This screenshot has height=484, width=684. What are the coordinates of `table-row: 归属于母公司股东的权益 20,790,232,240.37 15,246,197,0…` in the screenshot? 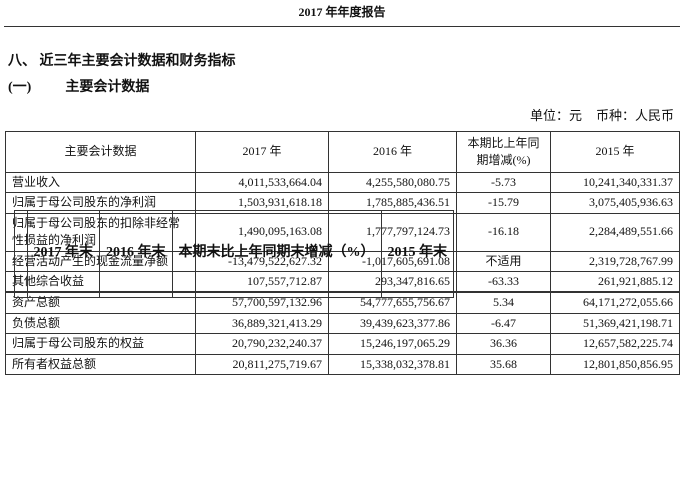 It's located at (342, 344).